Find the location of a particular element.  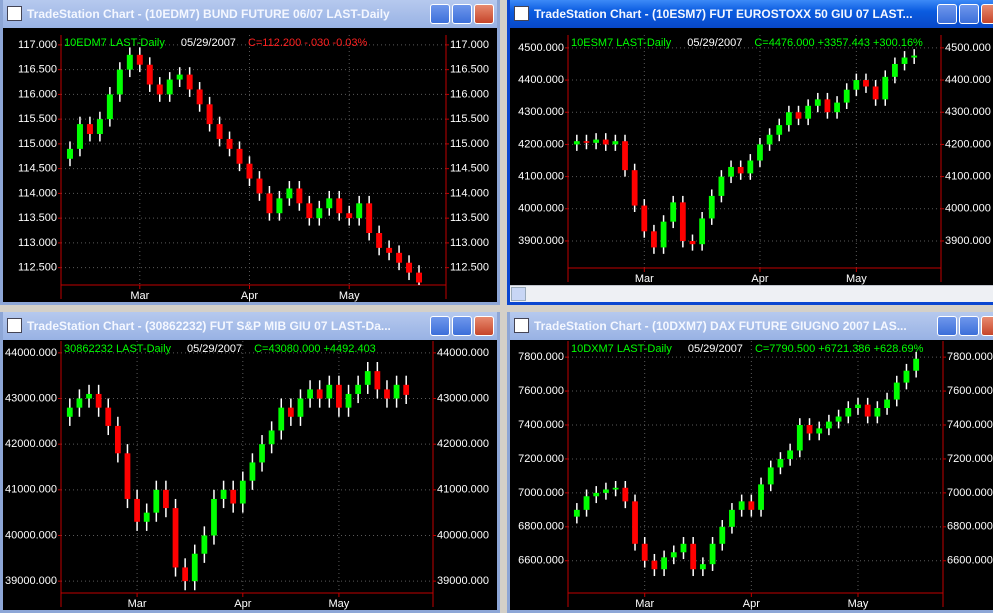

scroll-left-arrow is located at coordinates (518, 294).